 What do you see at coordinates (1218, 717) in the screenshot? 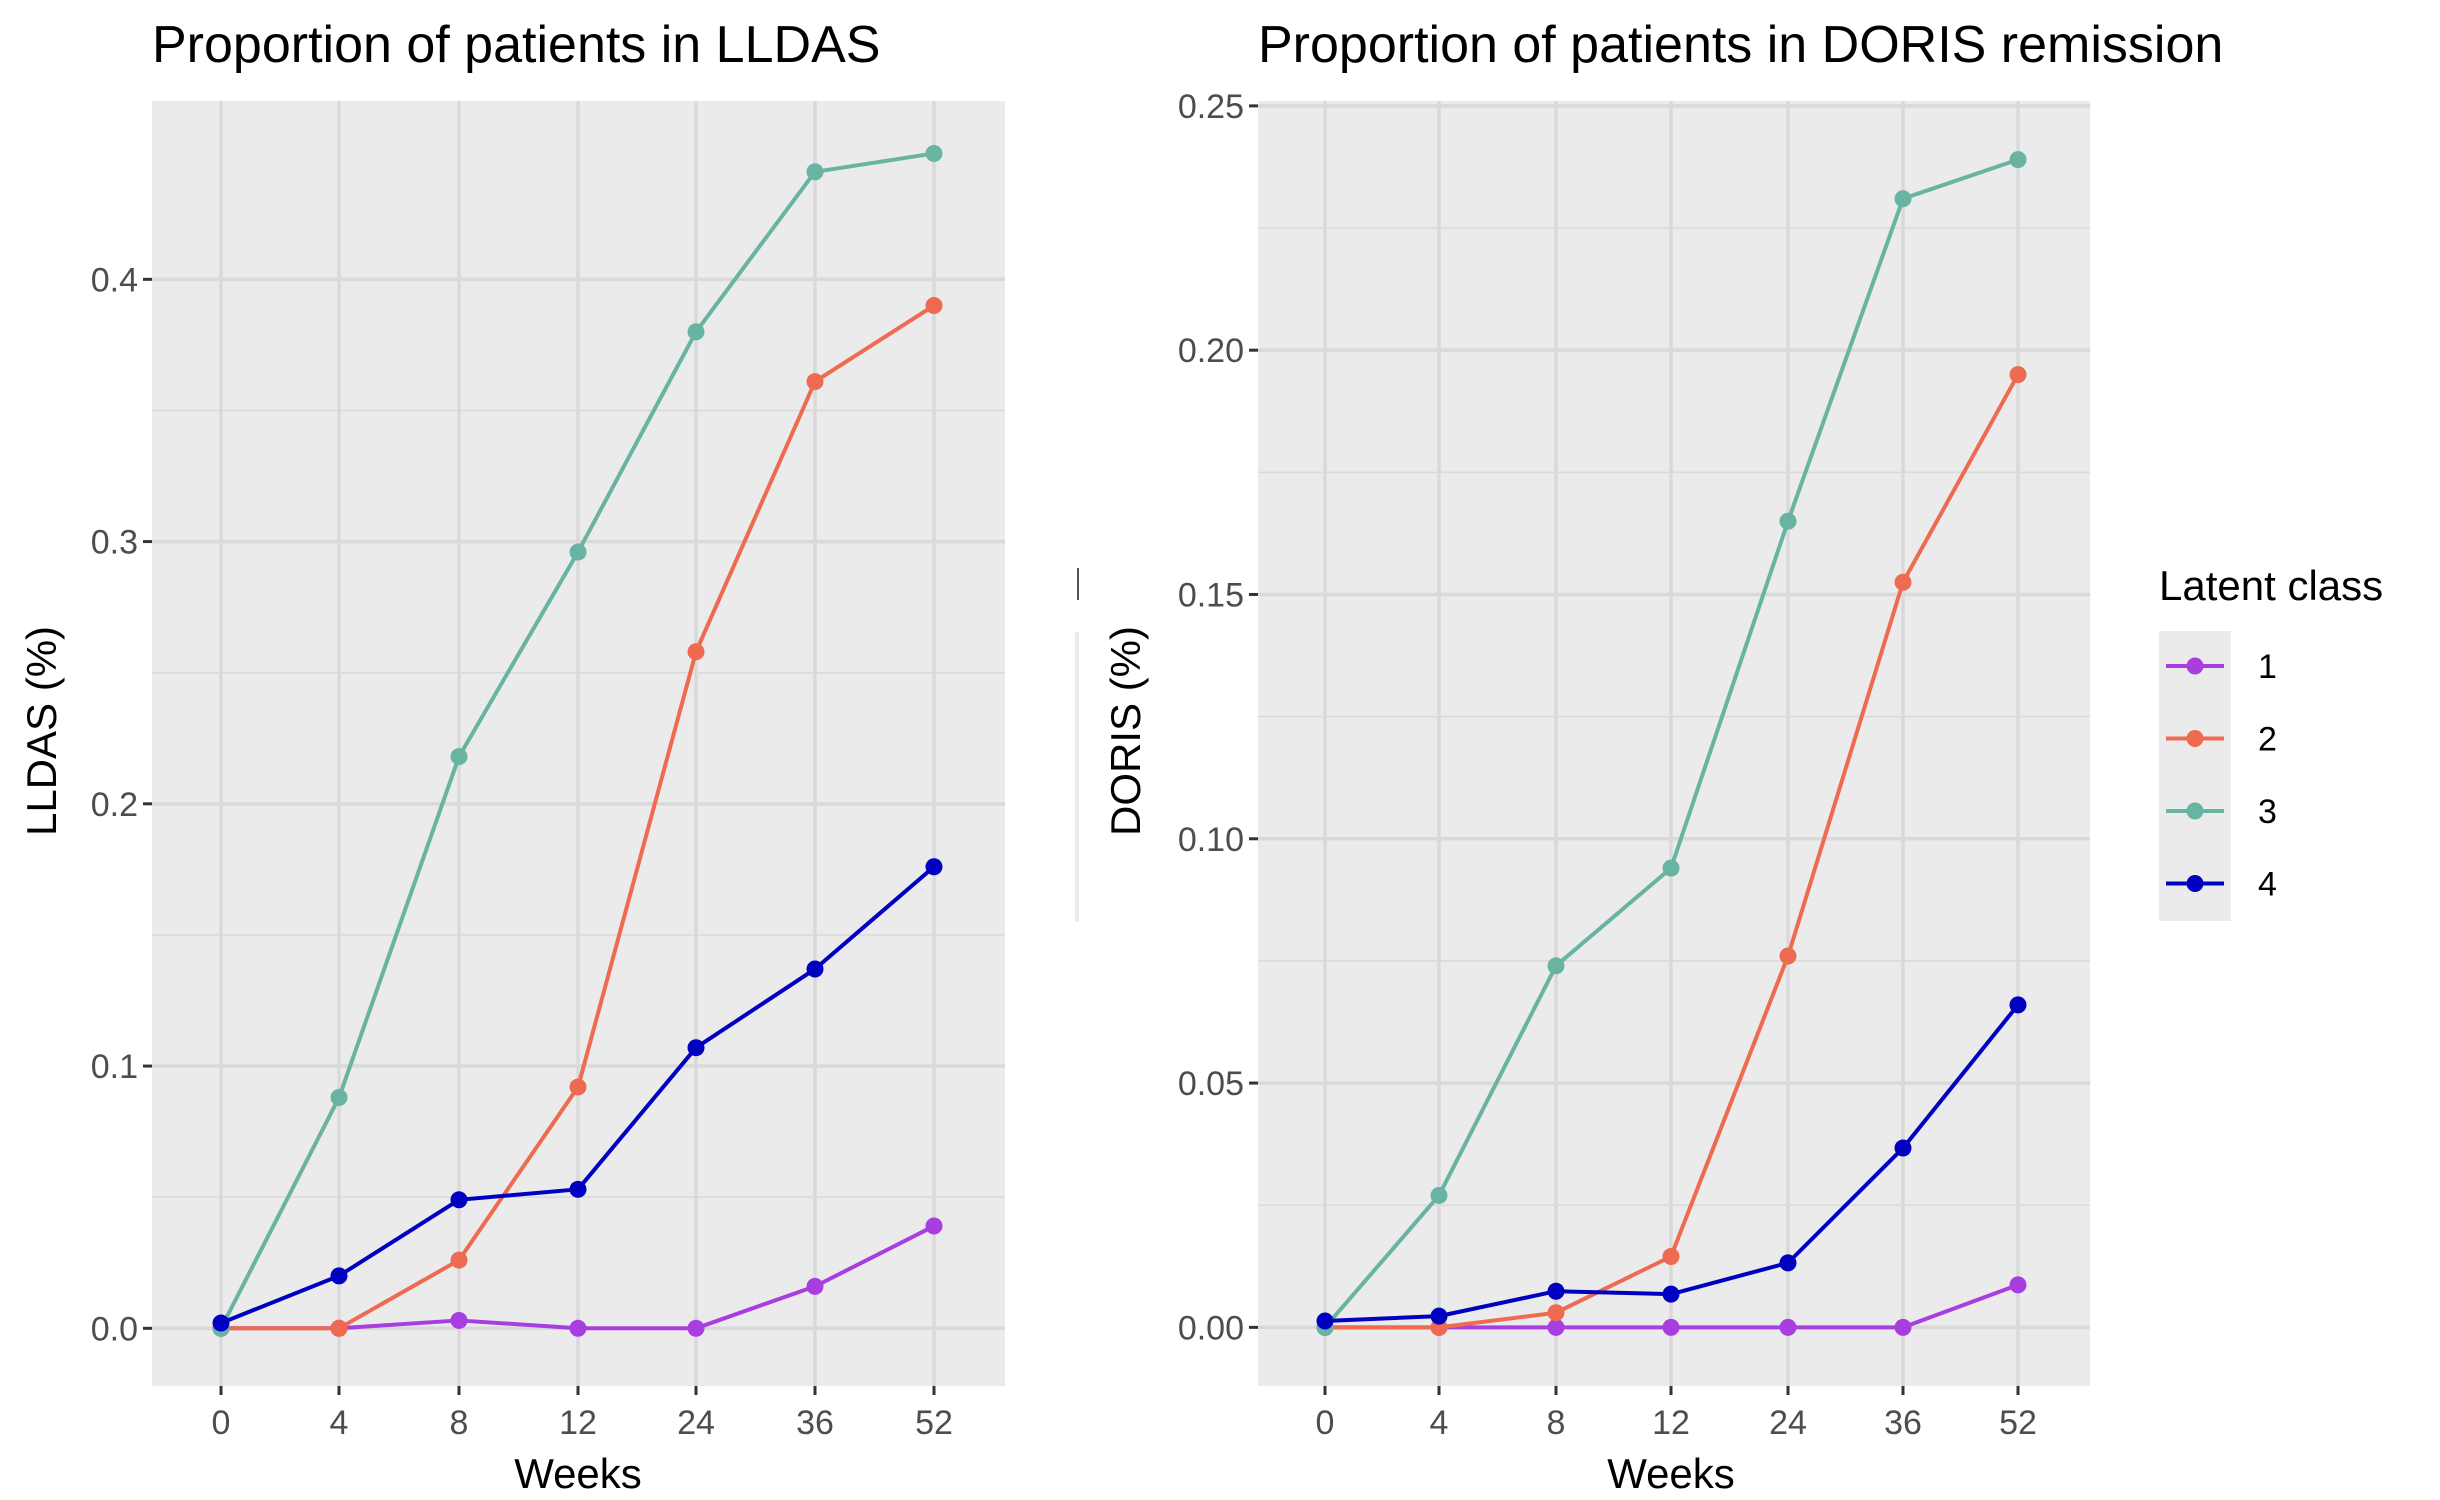
I see `y-axis: 0.00 0.05 0.10 0.15 0.20 0.25` at bounding box center [1218, 717].